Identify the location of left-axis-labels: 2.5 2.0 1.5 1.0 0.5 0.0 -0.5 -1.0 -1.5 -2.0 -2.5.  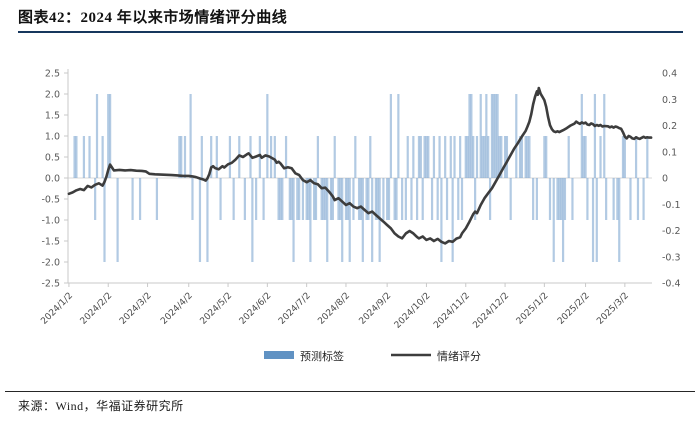
(50, 179).